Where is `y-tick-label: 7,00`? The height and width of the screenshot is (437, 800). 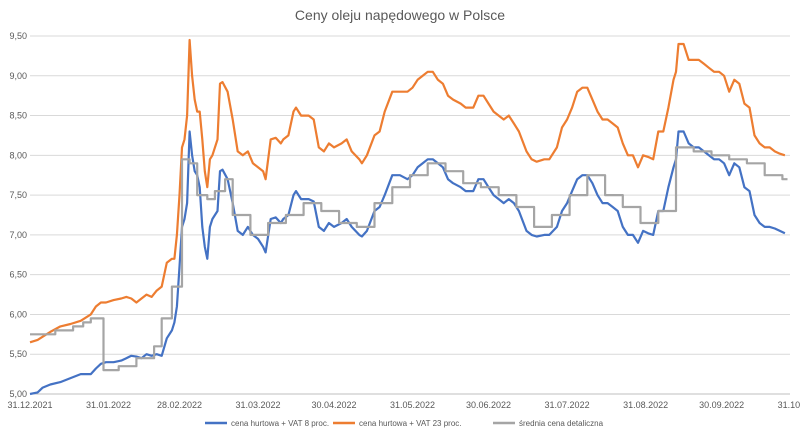 y-tick-label: 7,00 is located at coordinates (18, 235).